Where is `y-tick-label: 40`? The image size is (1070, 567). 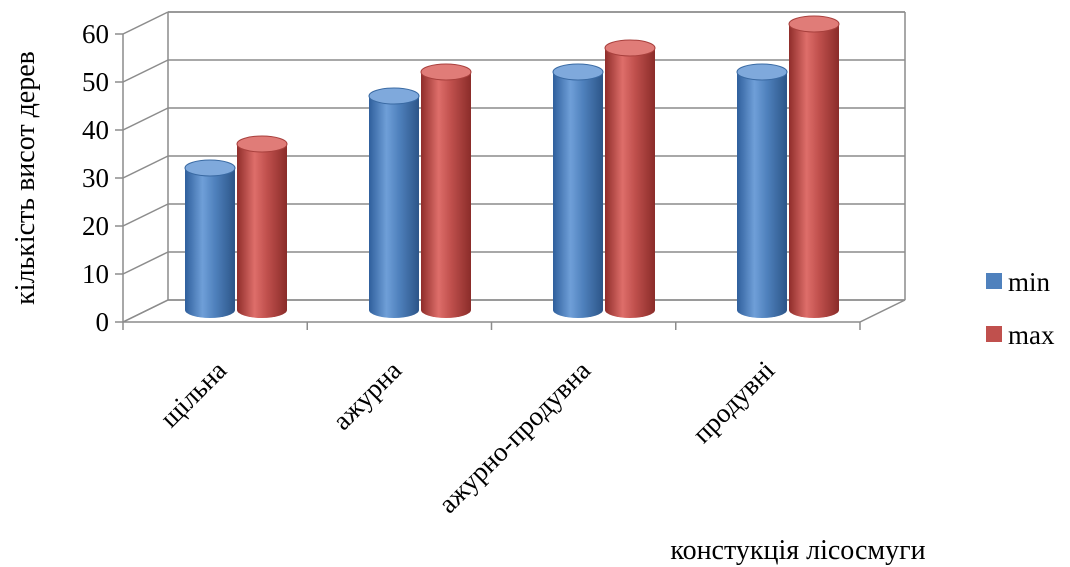
y-tick-label: 40 is located at coordinates (95, 130).